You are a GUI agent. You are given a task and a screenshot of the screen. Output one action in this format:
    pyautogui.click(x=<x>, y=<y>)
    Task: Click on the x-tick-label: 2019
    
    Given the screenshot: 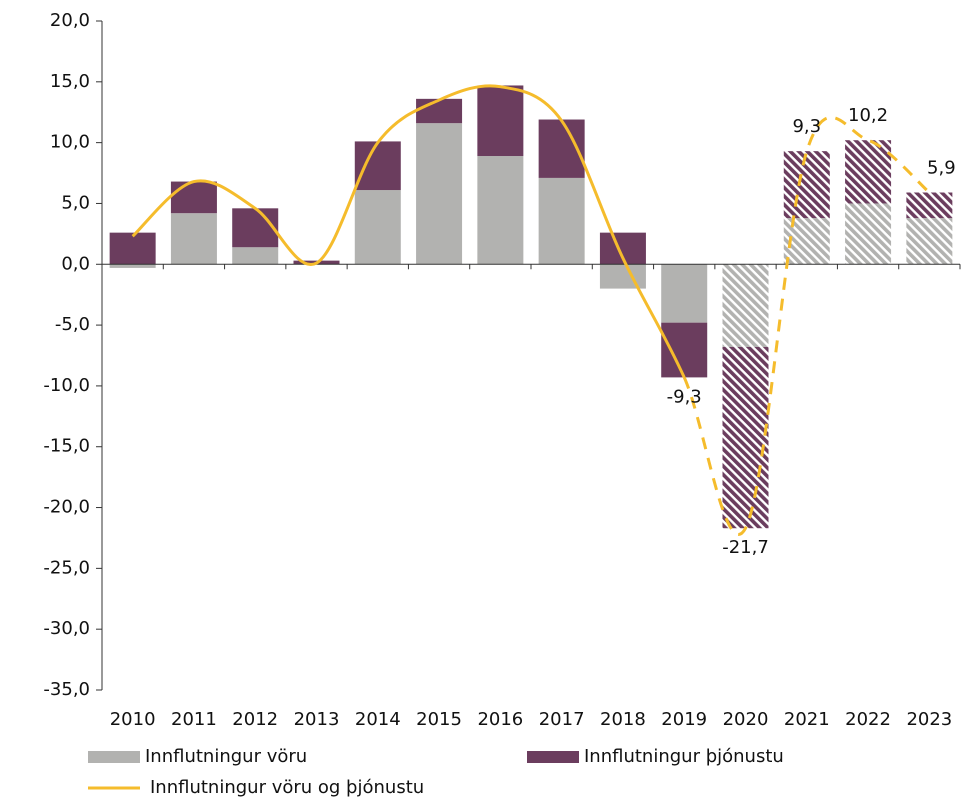 What is the action you would take?
    pyautogui.click(x=684, y=719)
    